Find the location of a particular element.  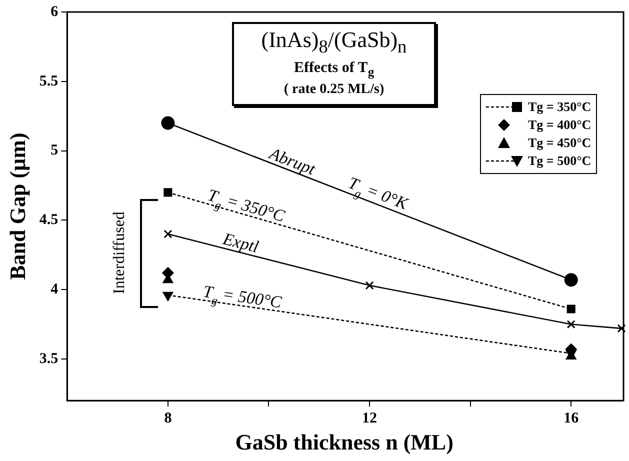

legend-label: Tg = 350°C is located at coordinates (560, 107).